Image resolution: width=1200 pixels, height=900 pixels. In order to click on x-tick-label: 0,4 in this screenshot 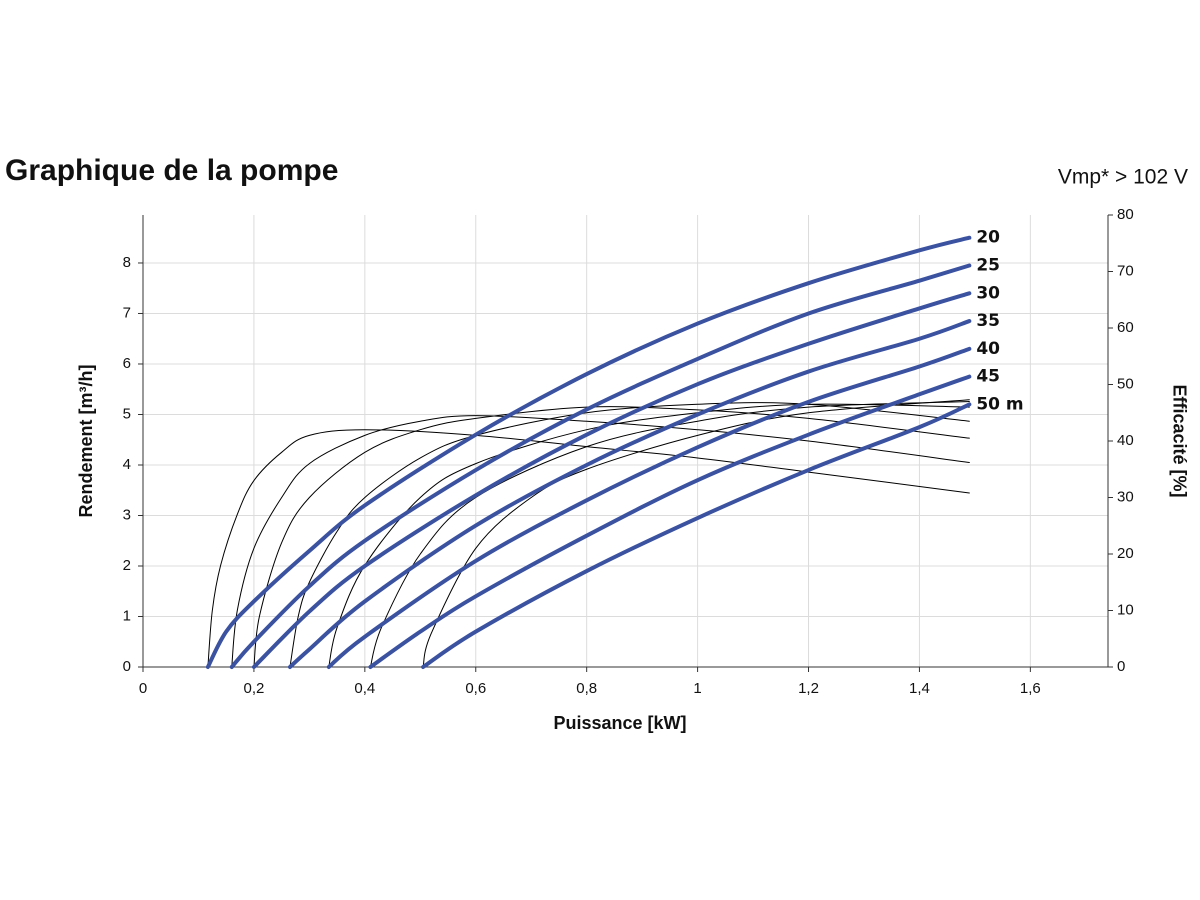, I will do `click(364, 688)`.